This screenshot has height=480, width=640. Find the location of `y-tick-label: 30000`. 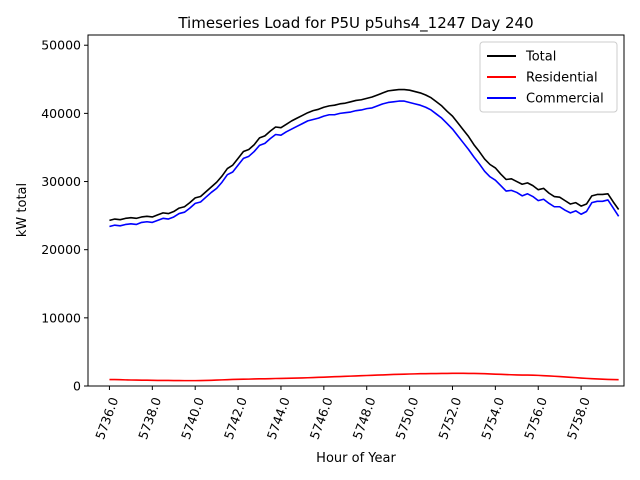

y-tick-label: 30000 is located at coordinates (61, 181).